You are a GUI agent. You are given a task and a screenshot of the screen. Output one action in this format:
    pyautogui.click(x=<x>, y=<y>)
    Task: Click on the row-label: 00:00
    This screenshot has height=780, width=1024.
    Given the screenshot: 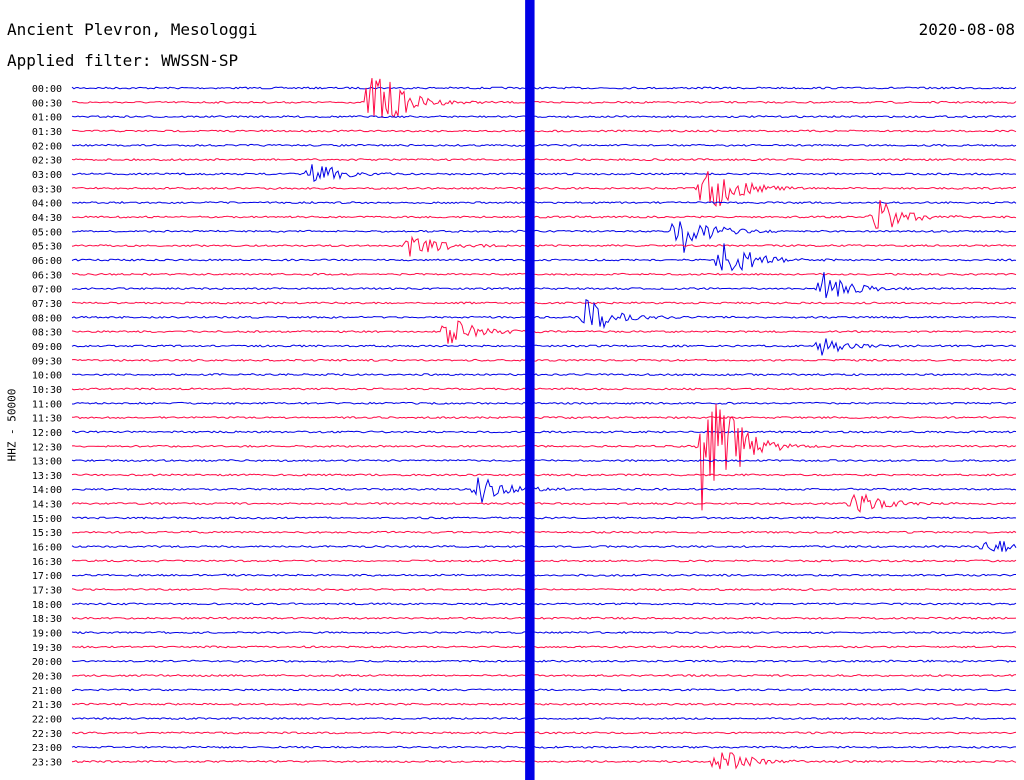 What is the action you would take?
    pyautogui.click(x=47, y=89)
    